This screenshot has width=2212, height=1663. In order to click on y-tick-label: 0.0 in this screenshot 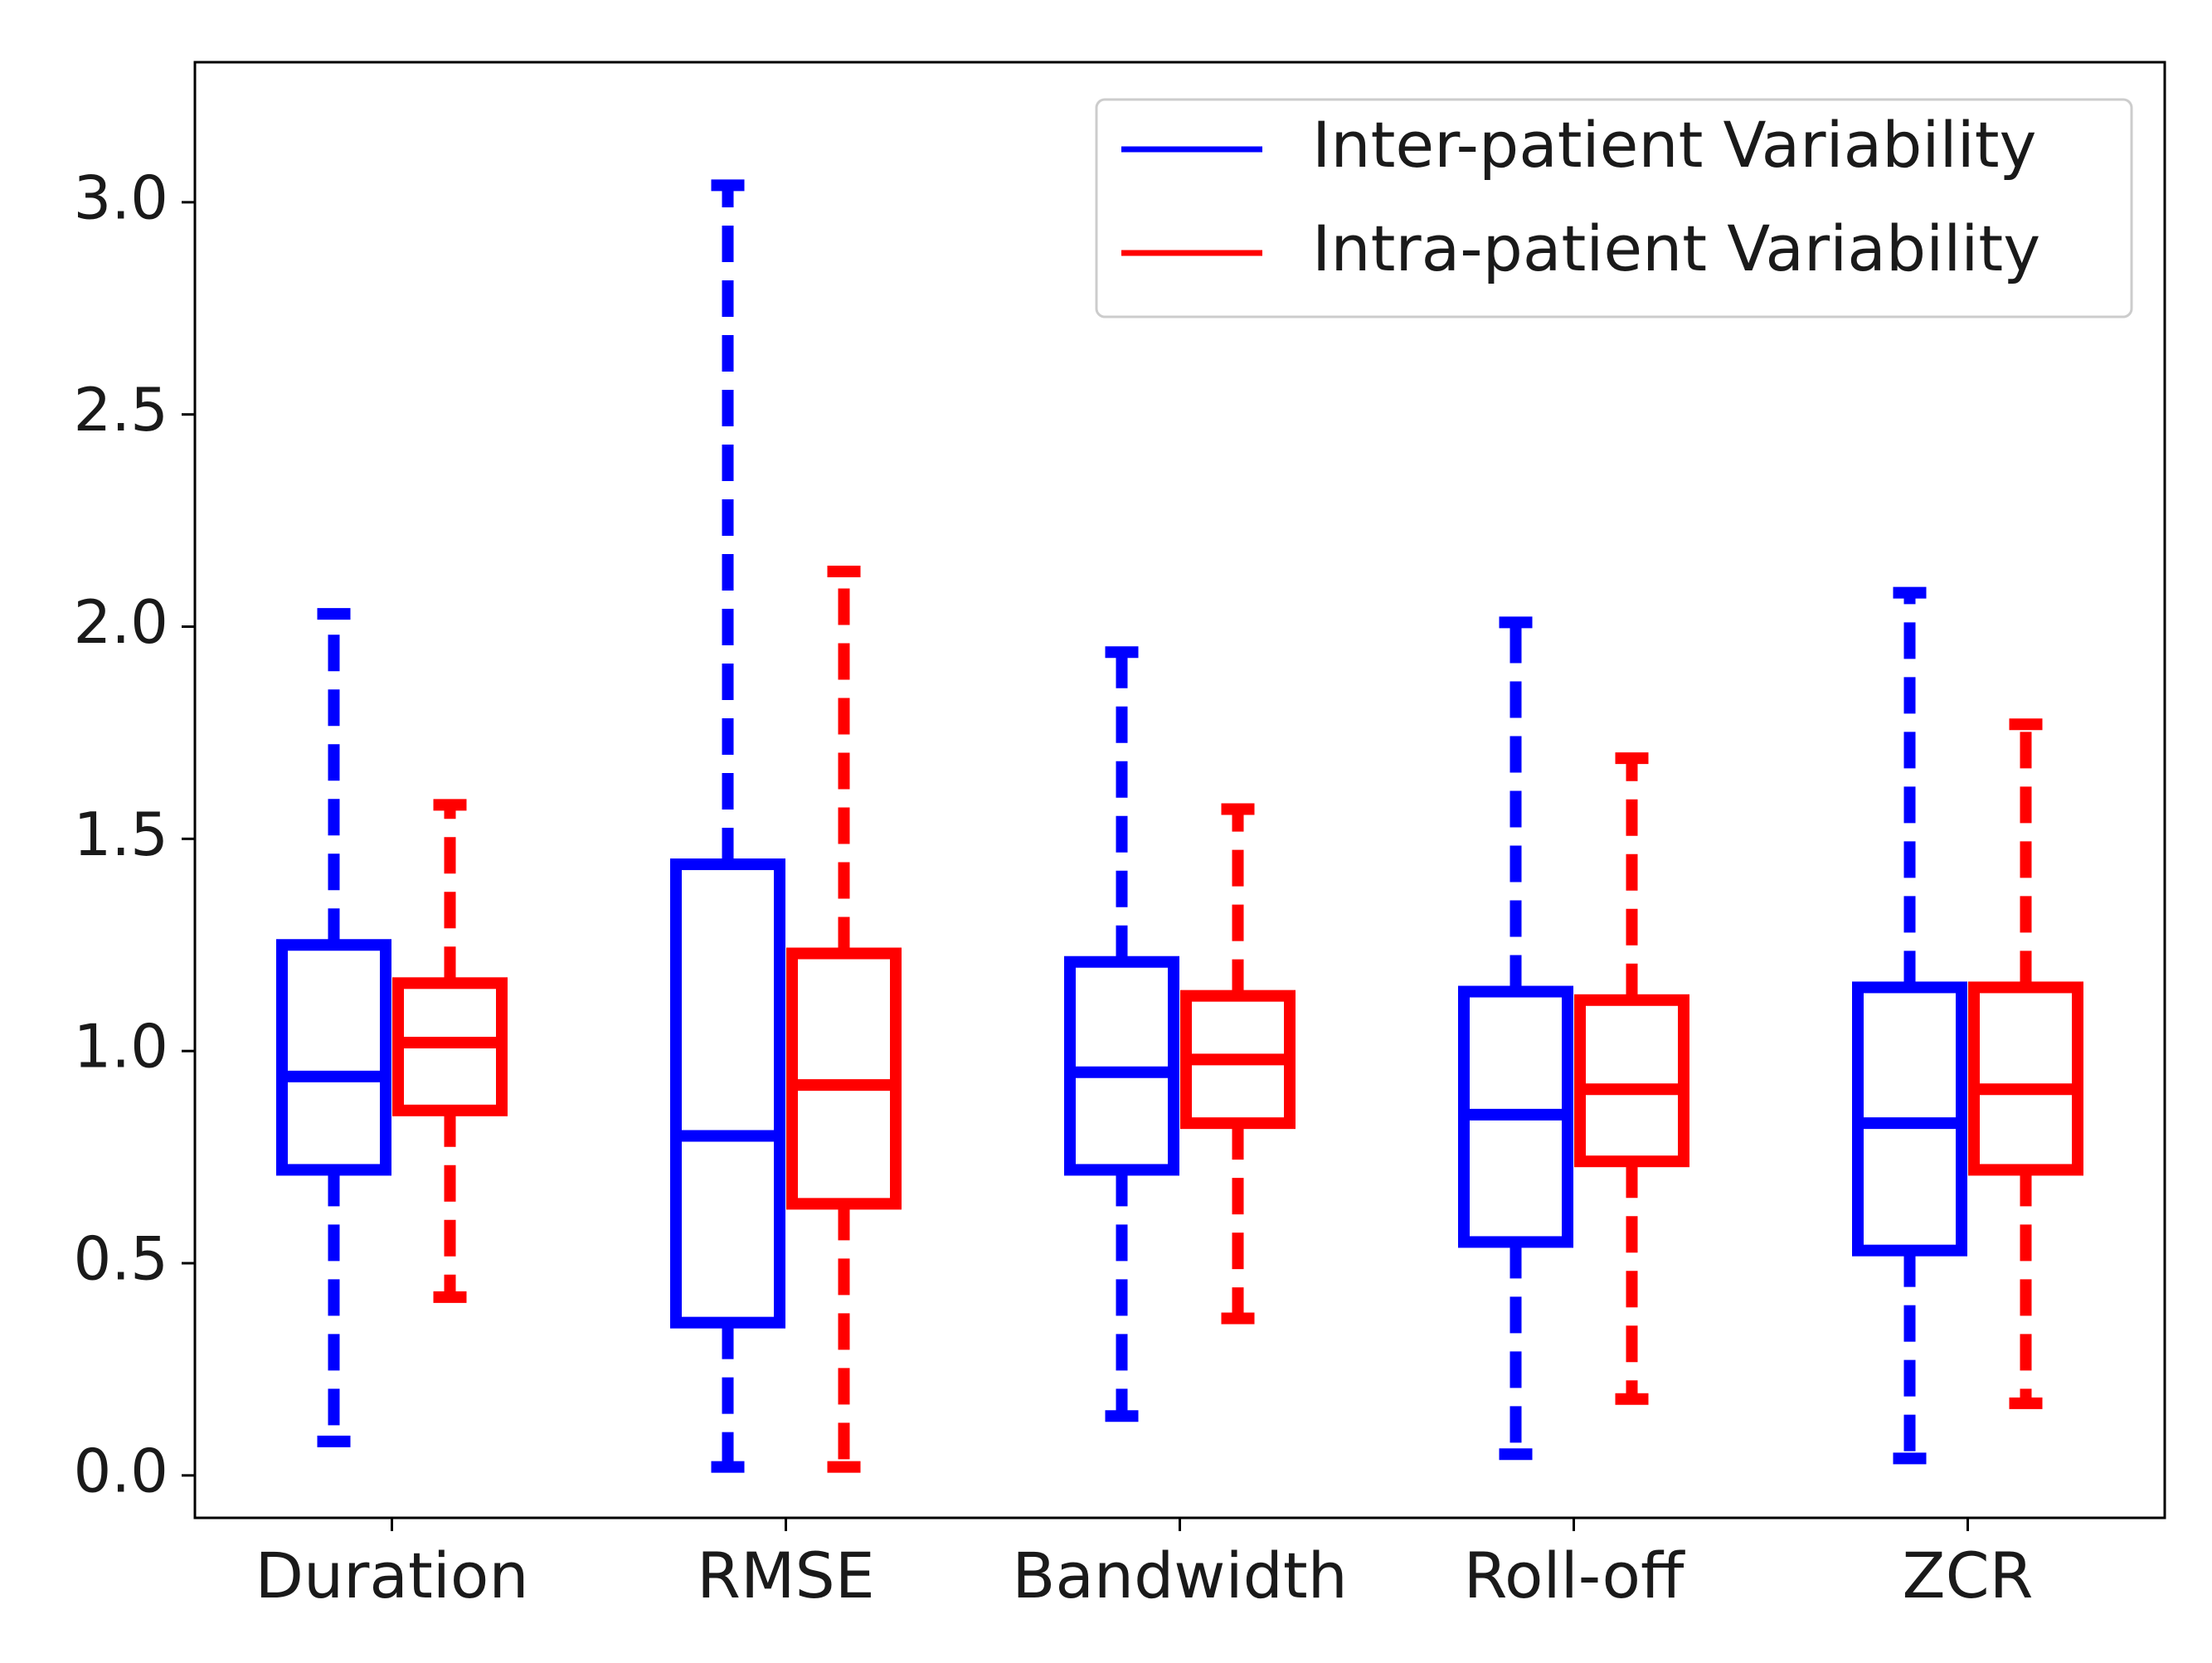, I will do `click(120, 1470)`.